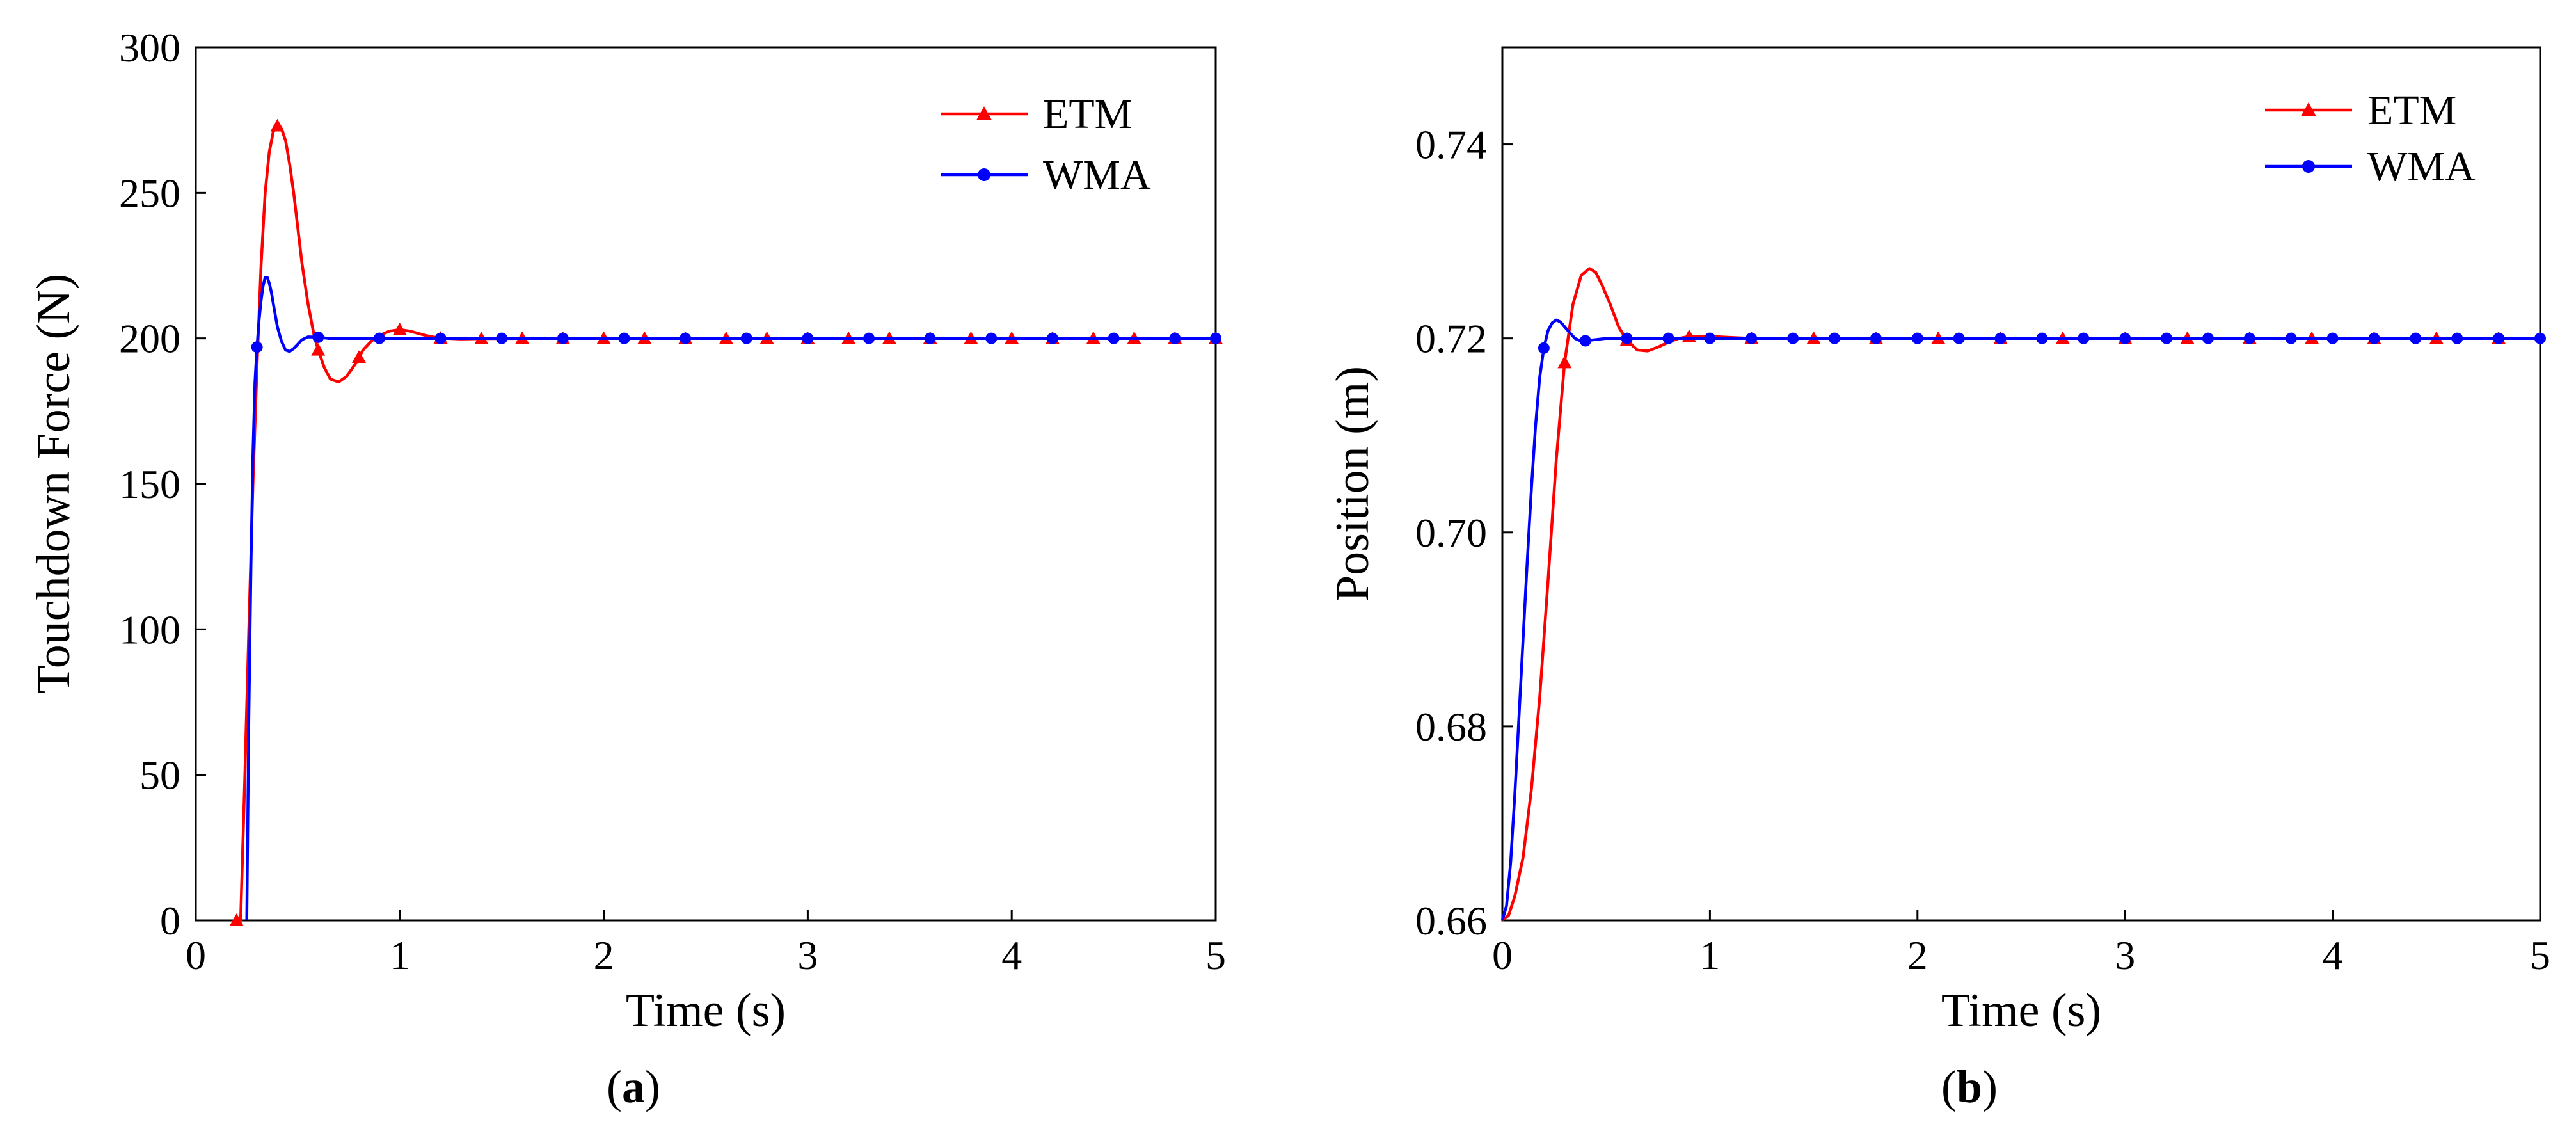 This screenshot has width=2576, height=1122. Describe the element at coordinates (149, 339) in the screenshot. I see `y-tick-label: 200` at that location.